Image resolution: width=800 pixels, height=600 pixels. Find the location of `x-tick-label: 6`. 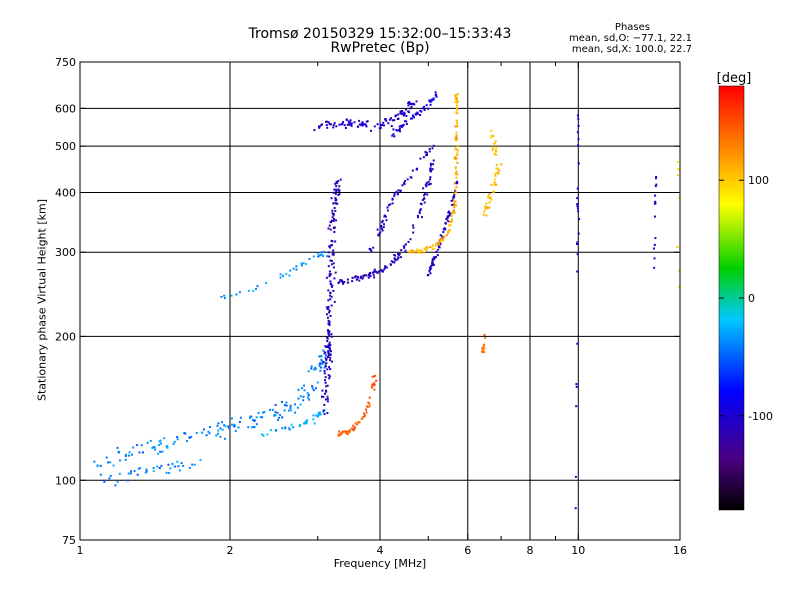

x-tick-label: 6 is located at coordinates (467, 550).